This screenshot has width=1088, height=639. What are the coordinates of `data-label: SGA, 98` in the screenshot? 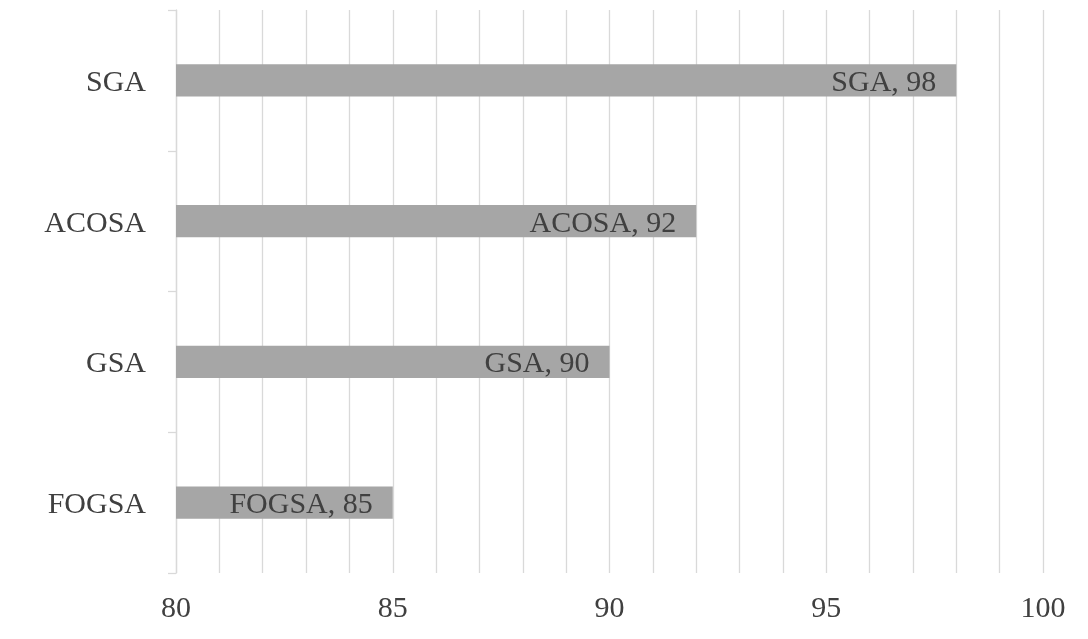 It's located at (884, 80).